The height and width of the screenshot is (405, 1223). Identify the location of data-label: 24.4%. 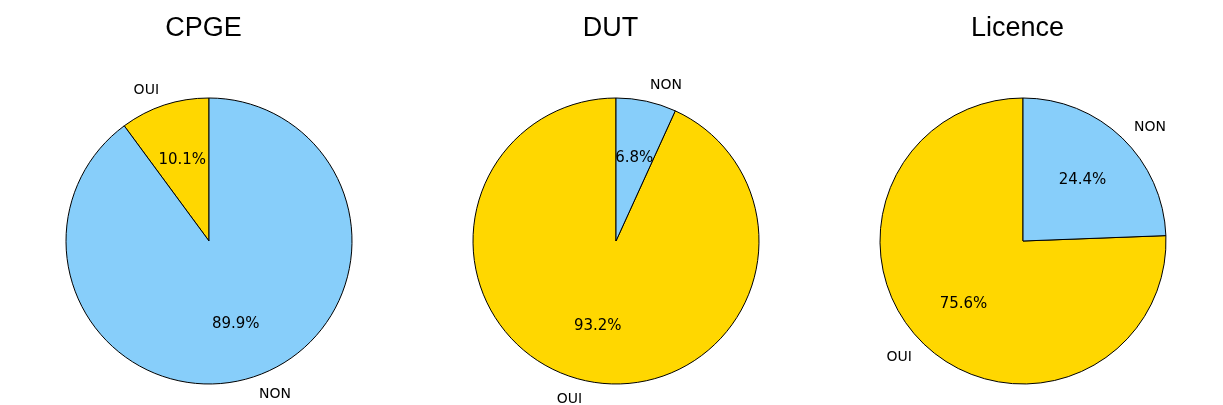
(1082, 179).